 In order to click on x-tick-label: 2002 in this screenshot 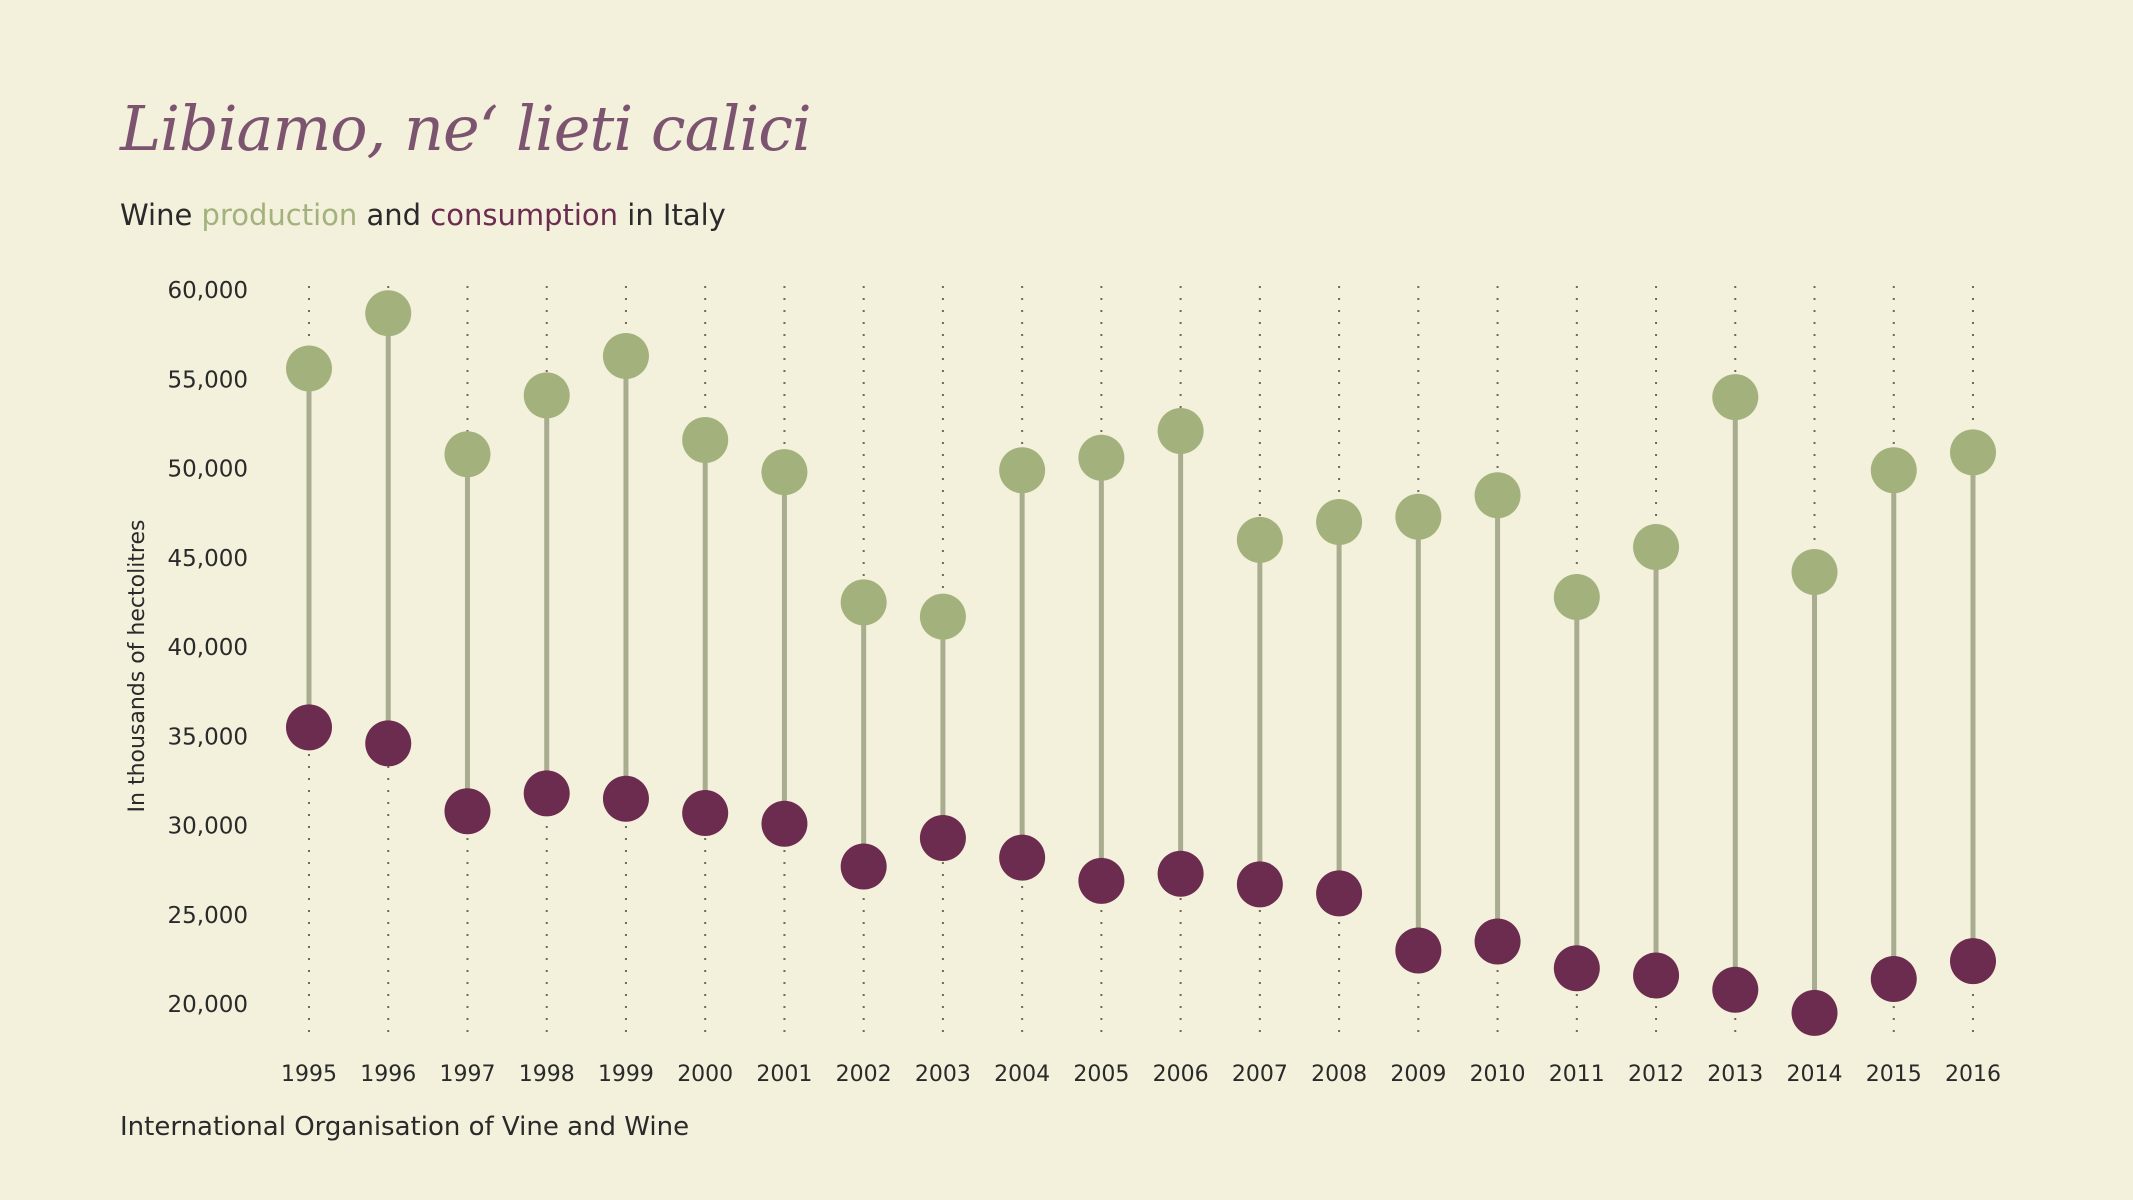, I will do `click(864, 1074)`.